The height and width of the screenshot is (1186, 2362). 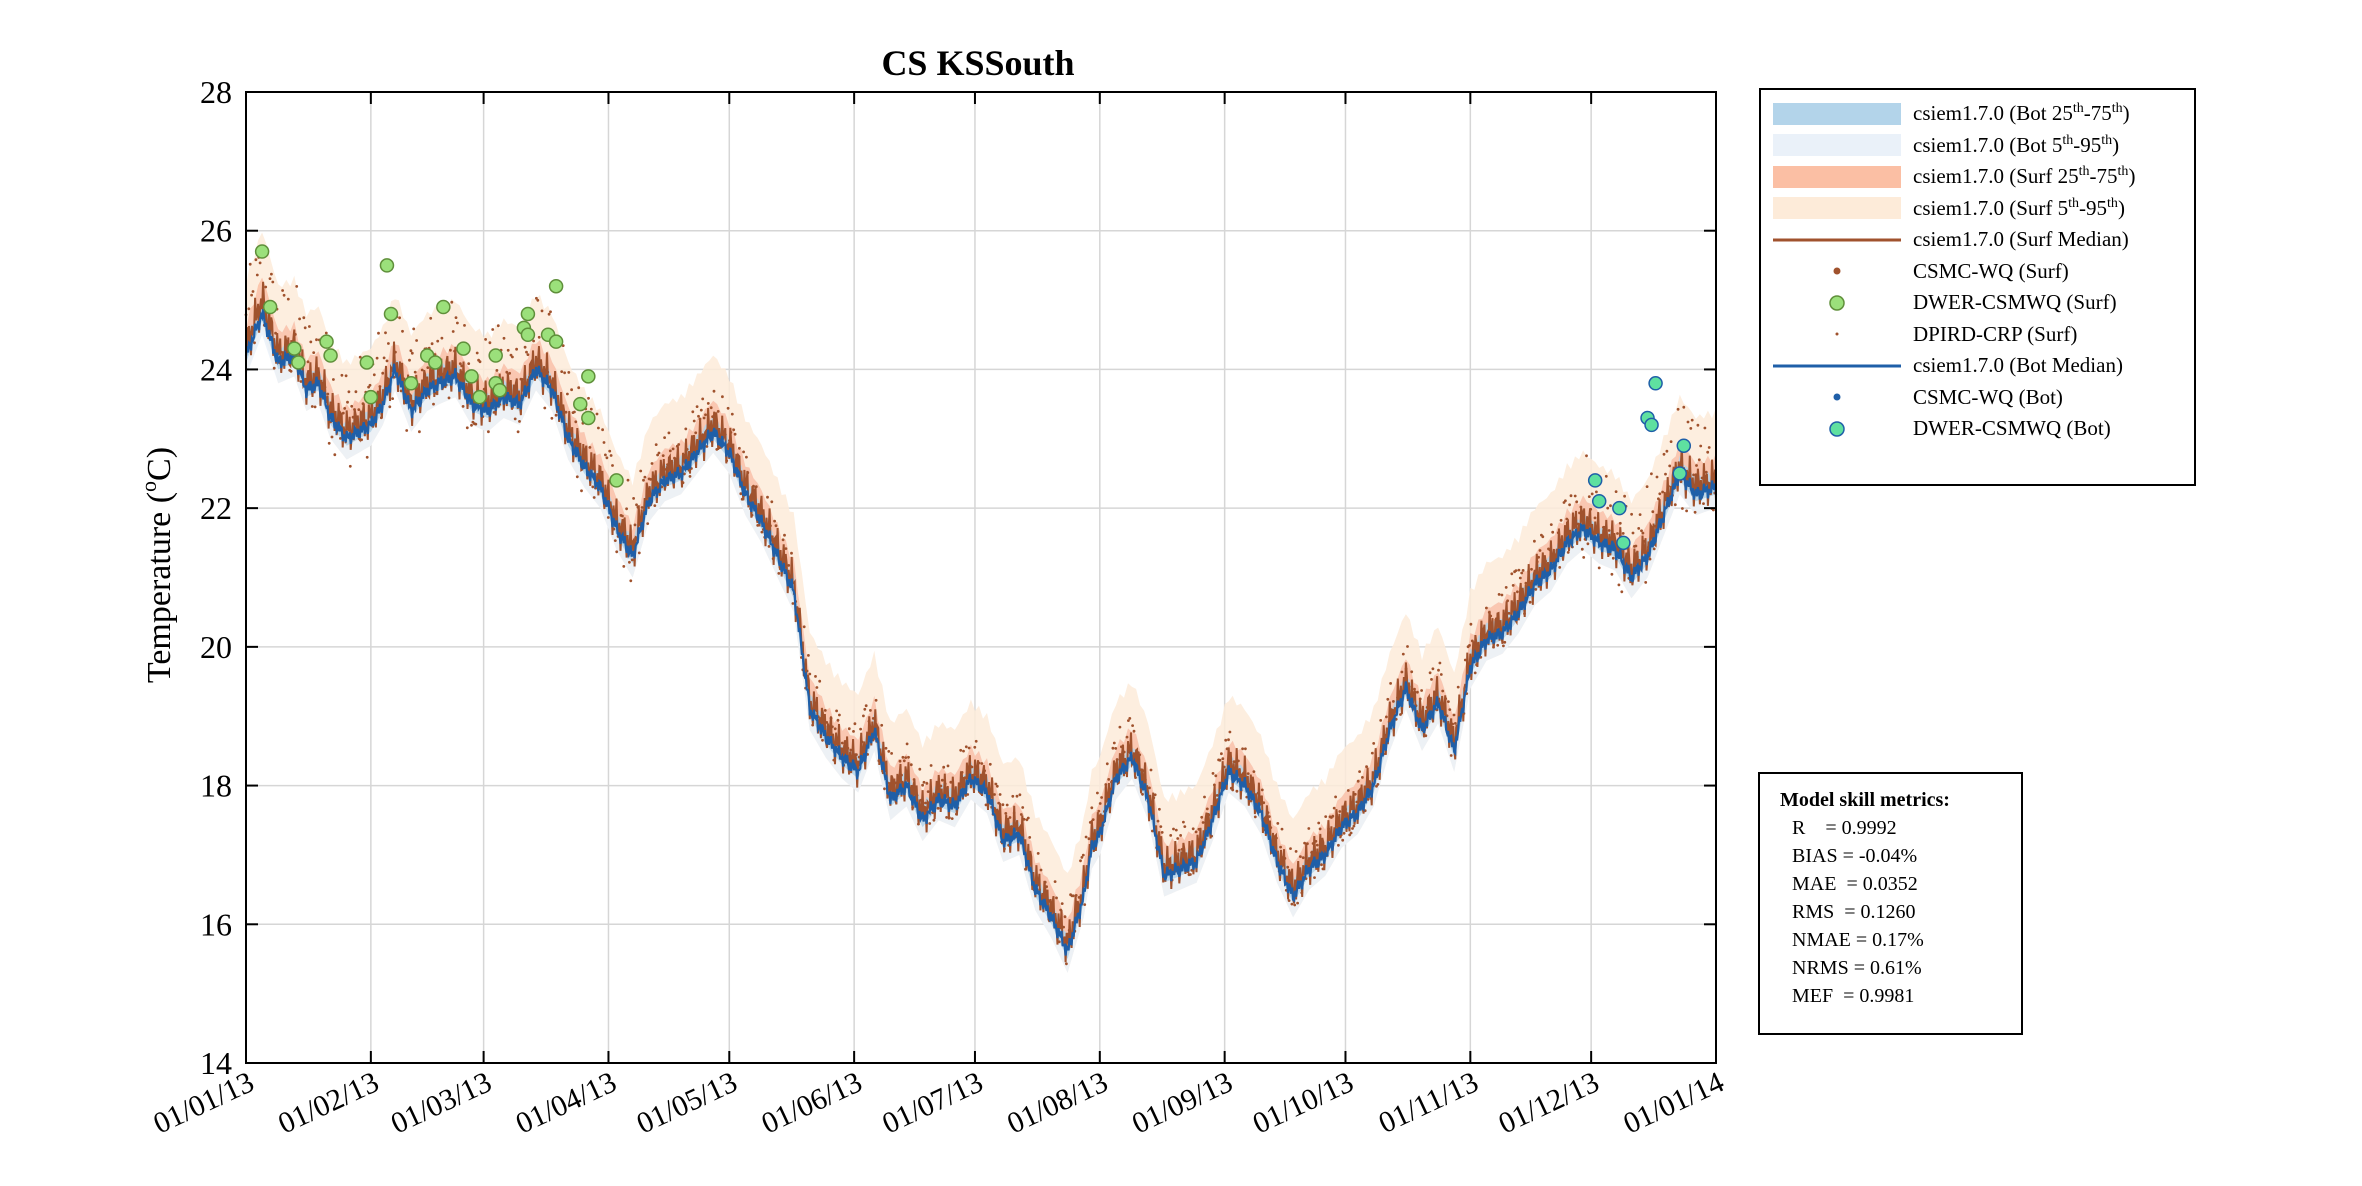 What do you see at coordinates (1837, 145) in the screenshot?
I see `legend-band-swatch` at bounding box center [1837, 145].